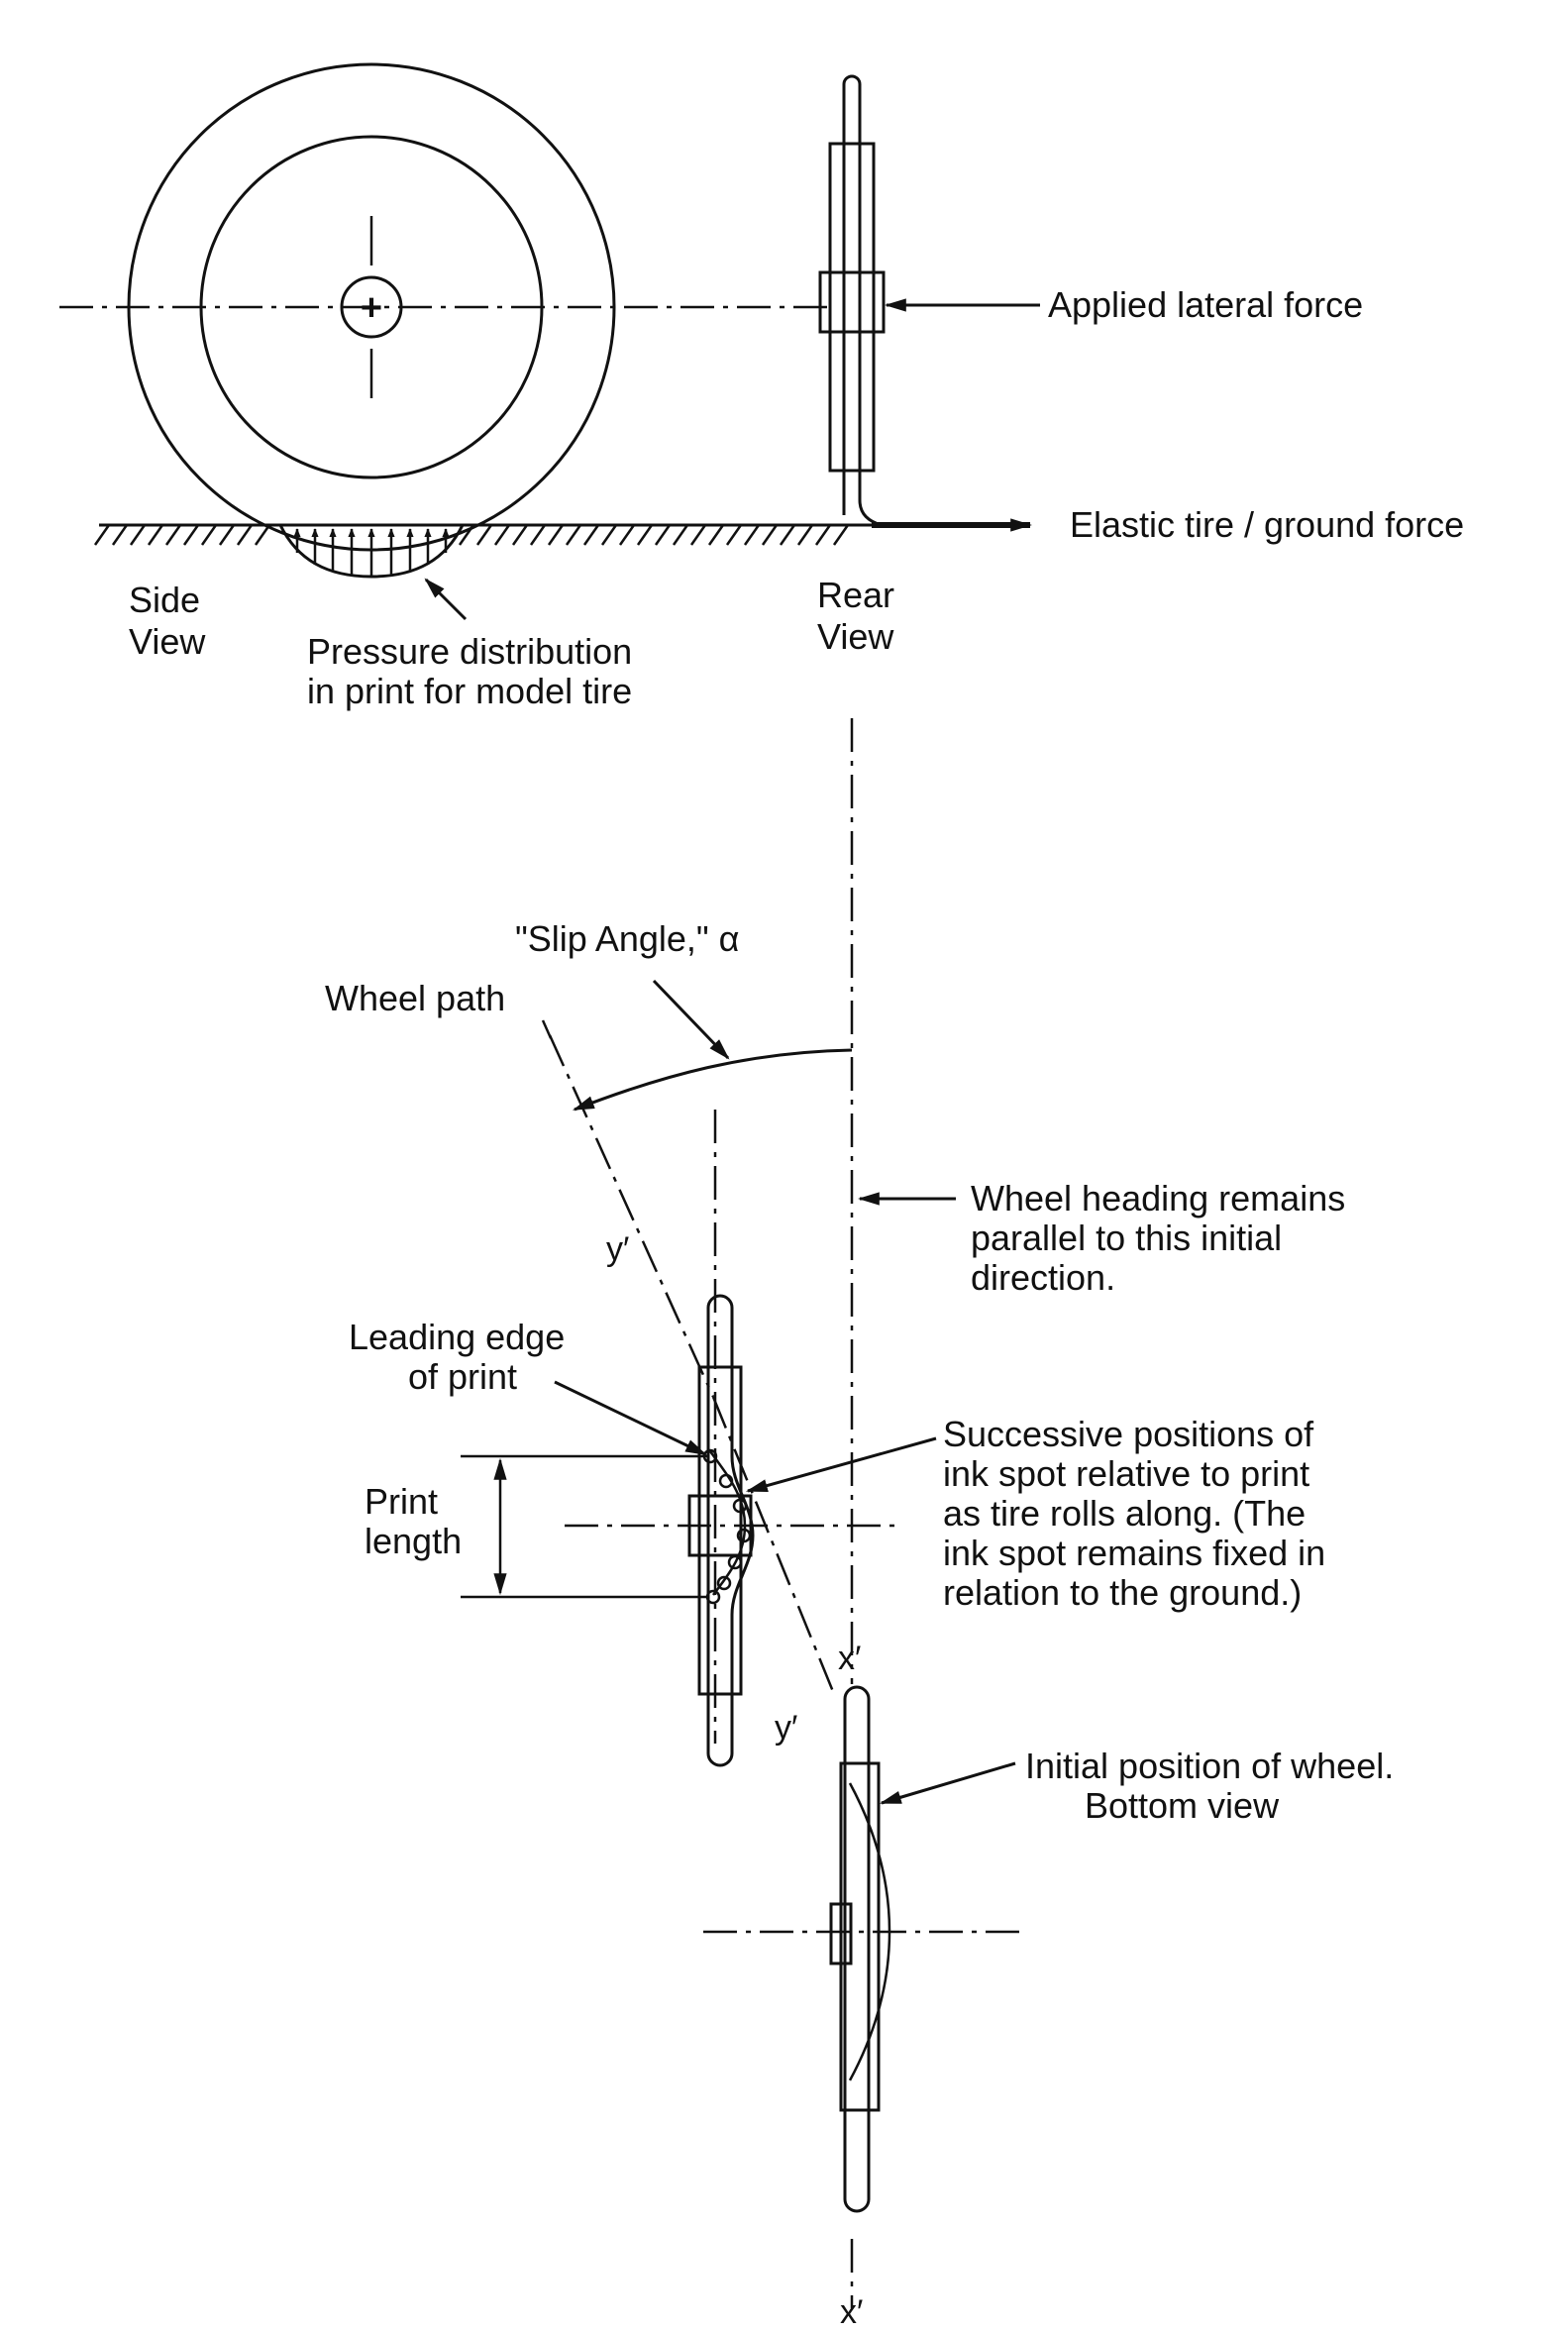  I want to click on pressure-distribution-leader, so click(446, 600).